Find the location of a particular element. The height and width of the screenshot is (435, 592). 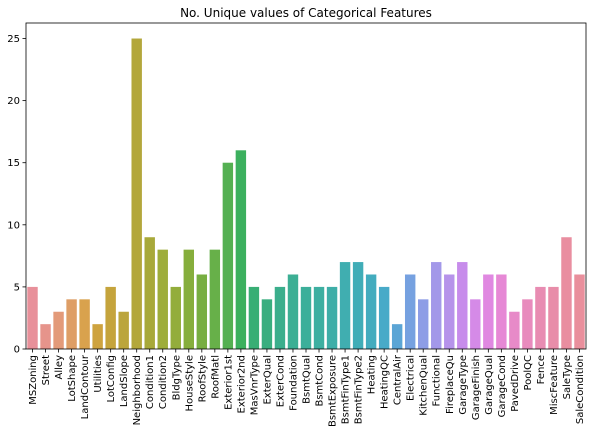

x-tick-label: SaleCondition is located at coordinates (580, 389).